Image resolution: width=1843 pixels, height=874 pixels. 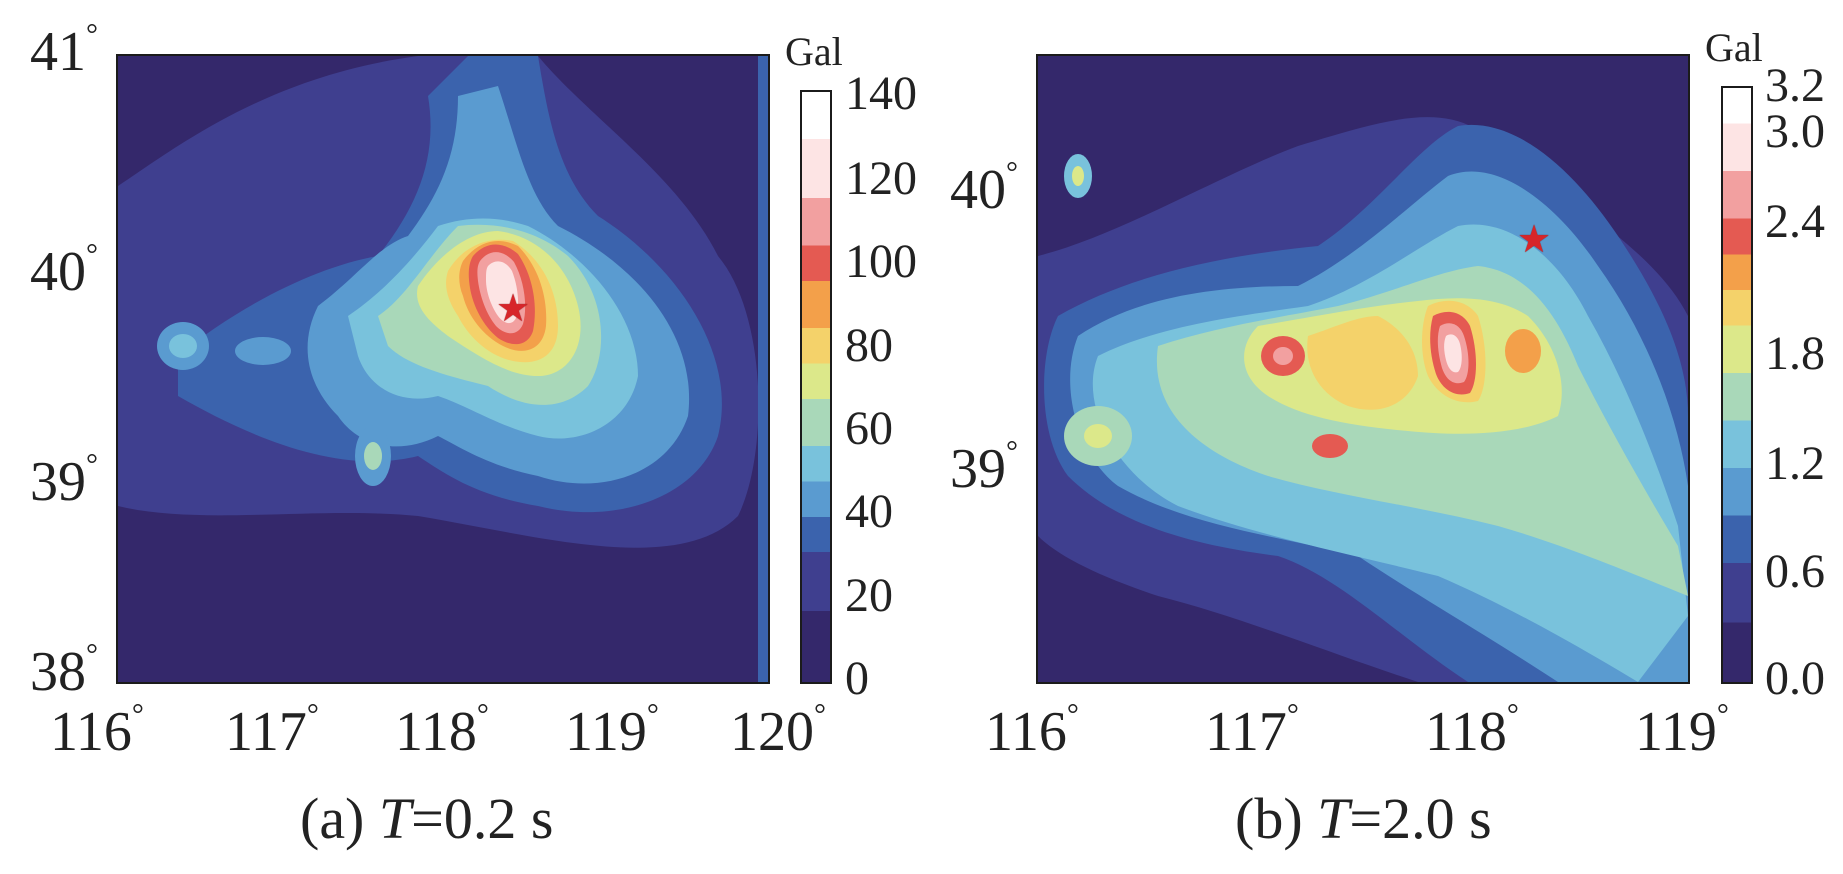 I want to click on colorbar-label-1.8: 1.8, so click(x=1795, y=353).